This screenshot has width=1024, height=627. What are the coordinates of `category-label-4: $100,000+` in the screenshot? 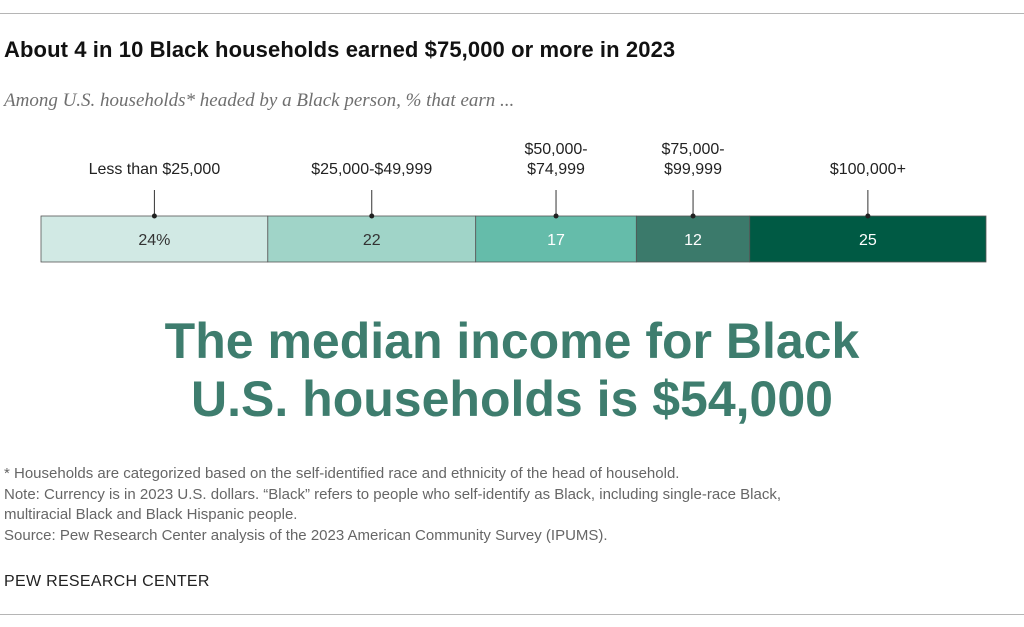 It's located at (868, 169).